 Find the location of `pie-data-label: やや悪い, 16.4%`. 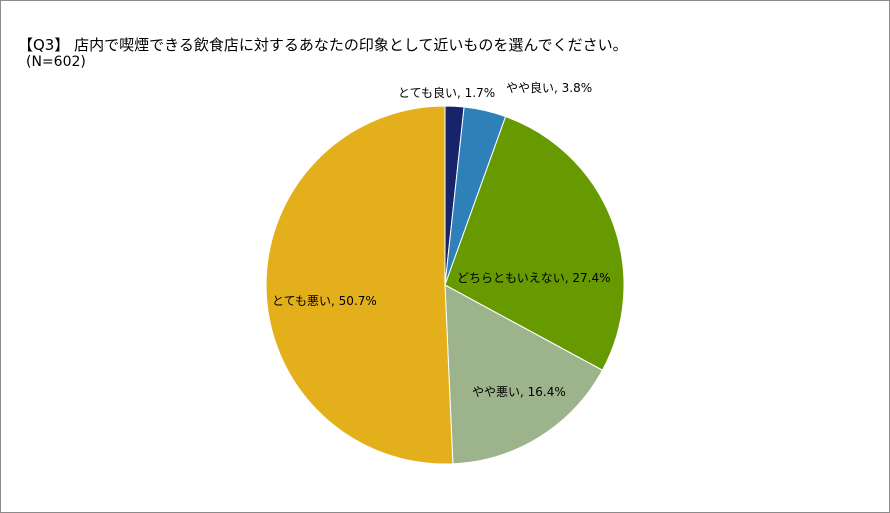

pie-data-label: やや悪い, 16.4% is located at coordinates (519, 392).